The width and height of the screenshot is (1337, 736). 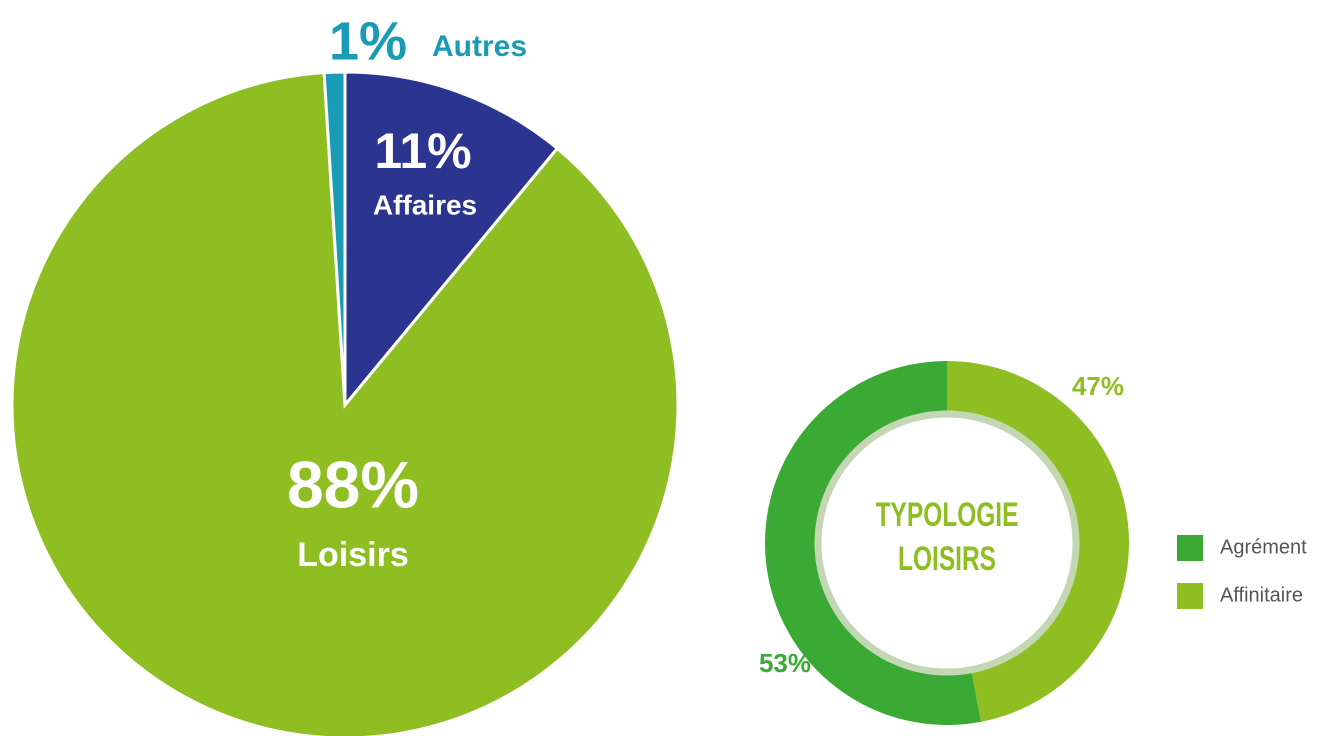 What do you see at coordinates (947, 537) in the screenshot?
I see `donut-title: TYPOLOGIE LOISIRS` at bounding box center [947, 537].